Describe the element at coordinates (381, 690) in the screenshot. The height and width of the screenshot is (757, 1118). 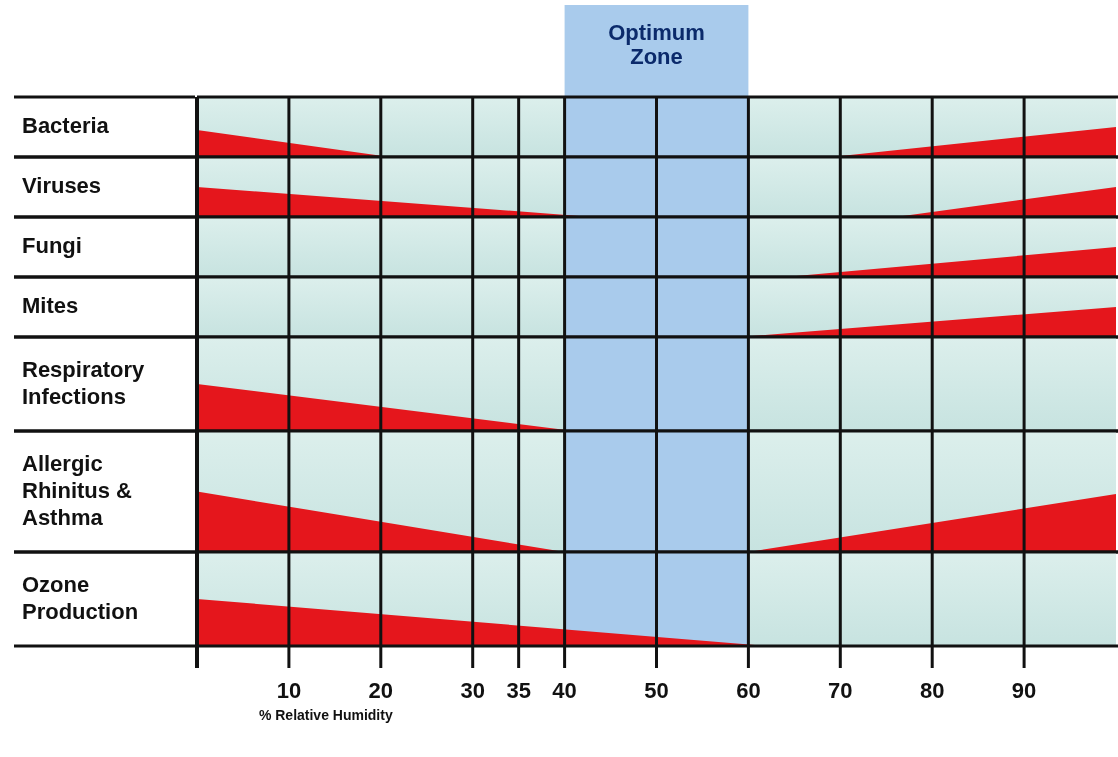
I see `x-tick-label: 20` at that location.